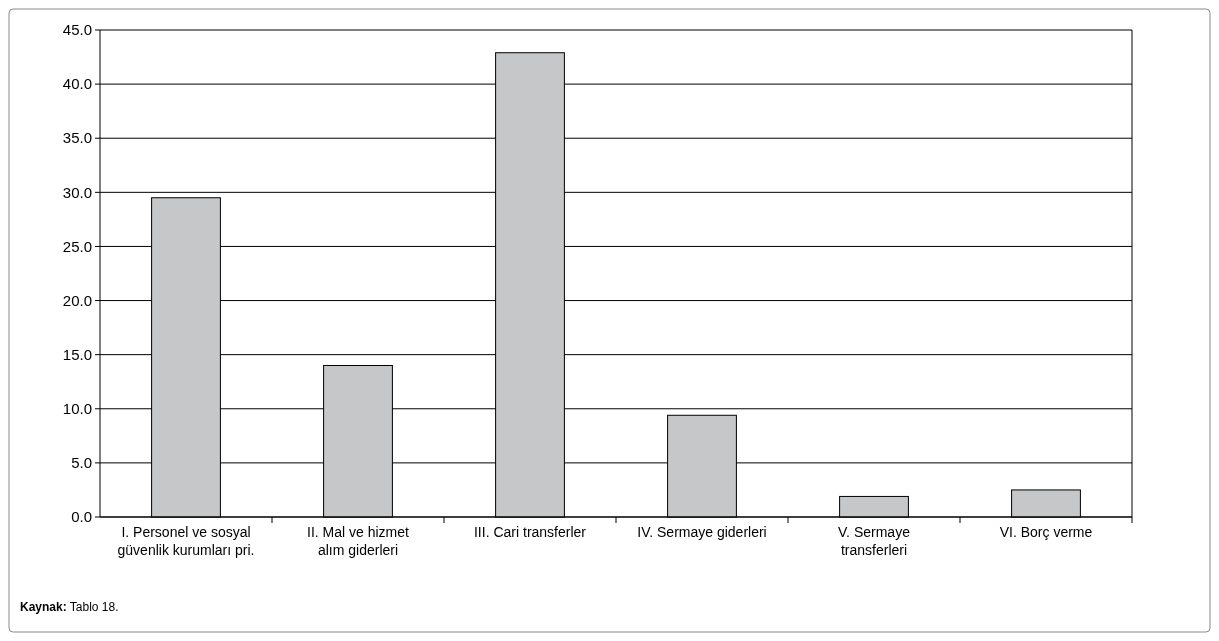 This screenshot has height=641, width=1219. I want to click on y-tick-label: 20.0, so click(77, 300).